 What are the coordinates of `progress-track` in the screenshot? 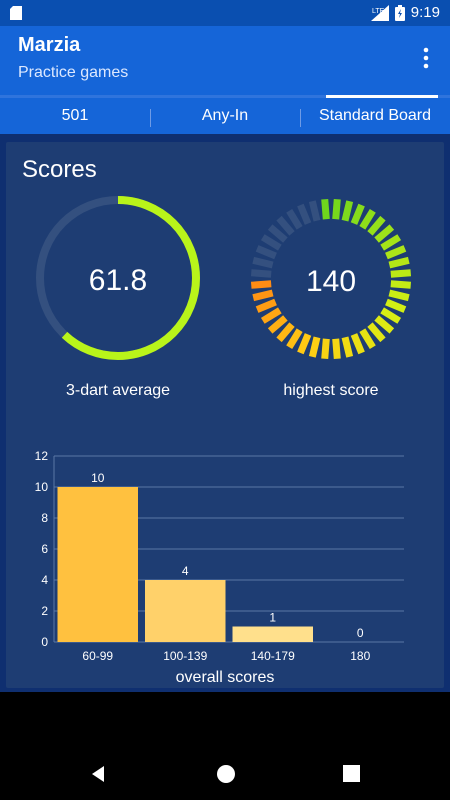 It's located at (225, 96).